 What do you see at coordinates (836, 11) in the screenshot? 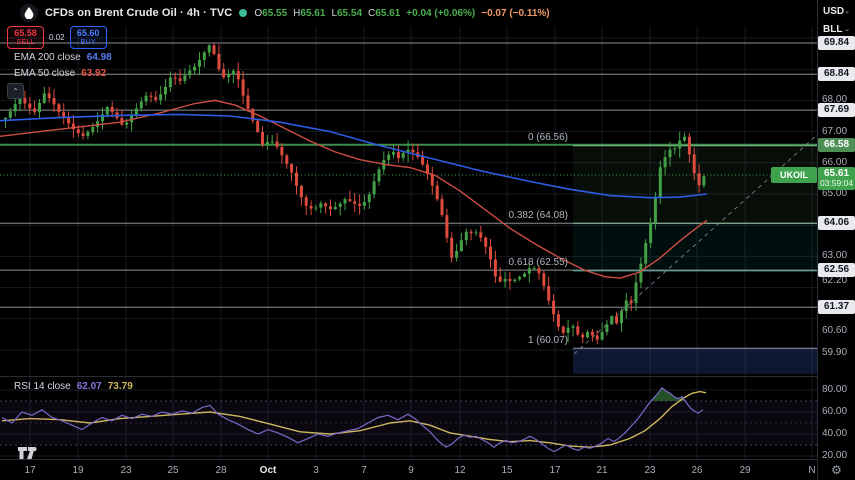
I see `currency-selector: USD ⌄` at bounding box center [836, 11].